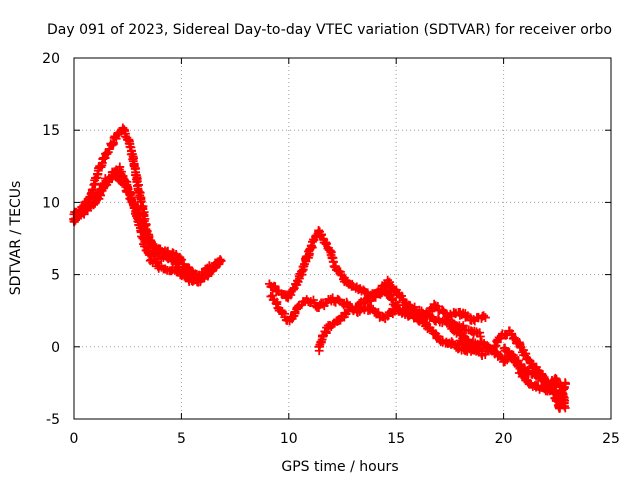 This screenshot has height=480, width=640. What do you see at coordinates (181, 439) in the screenshot?
I see `x-tick-label: 5` at bounding box center [181, 439].